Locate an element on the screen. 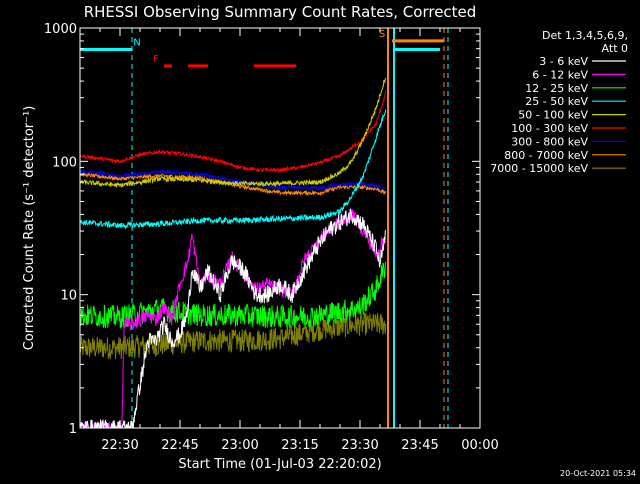  x-tick-label: 00:00 is located at coordinates (479, 445).